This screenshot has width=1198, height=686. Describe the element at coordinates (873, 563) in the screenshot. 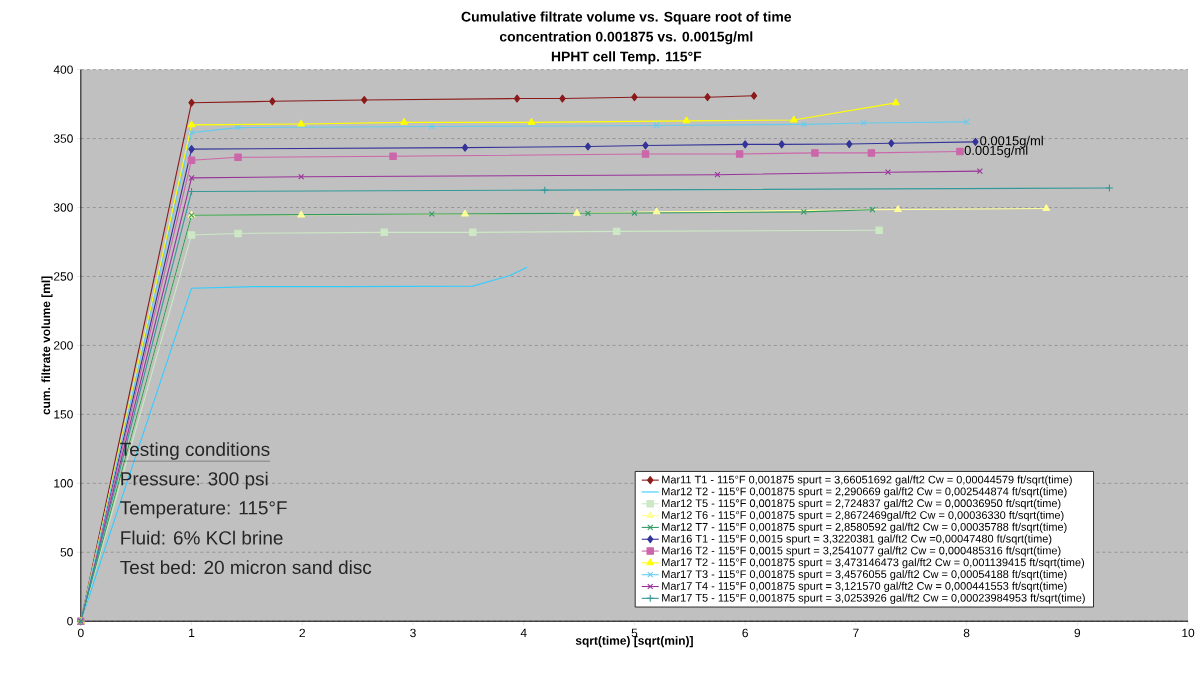

I see `legend-label: Mar17 T2 - 115°F 0,001875 spurt = 3,473146473 gal/ft2 Cw = 0,001139415 ft/sqrt(time)` at that location.